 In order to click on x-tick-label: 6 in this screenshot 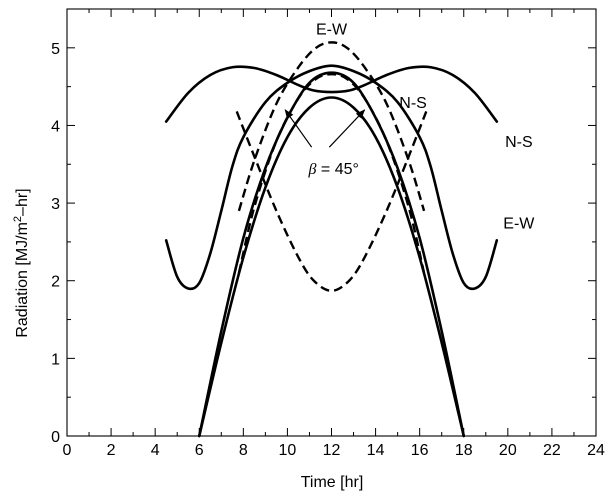, I will do `click(199, 450)`.